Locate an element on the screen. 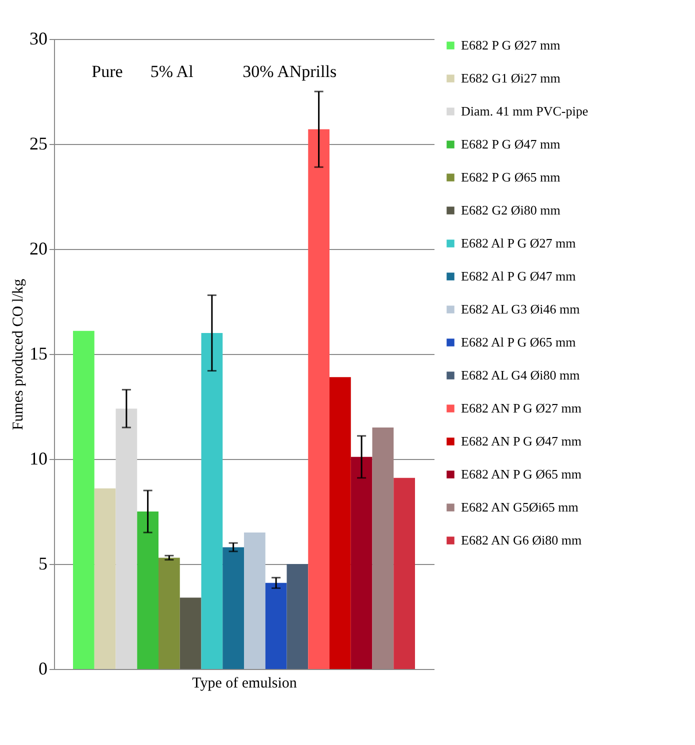 Image resolution: width=695 pixels, height=745 pixels. legend-label: E682 AN G6 Øi80 mm is located at coordinates (521, 540).